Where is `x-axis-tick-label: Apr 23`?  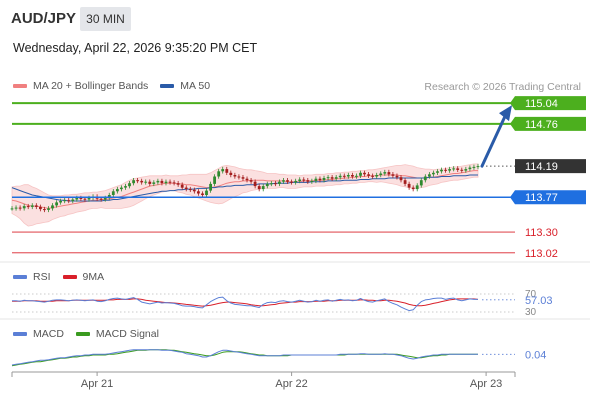
x-axis-tick-label: Apr 23 is located at coordinates (486, 384).